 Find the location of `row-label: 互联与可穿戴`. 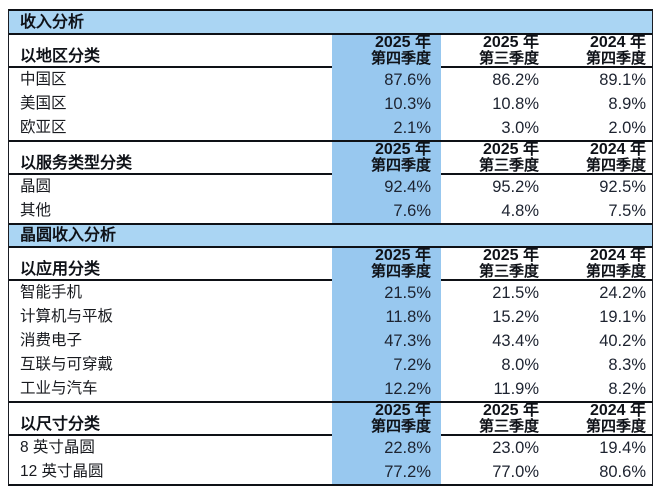

row-label: 互联与可穿戴 is located at coordinates (67, 364).